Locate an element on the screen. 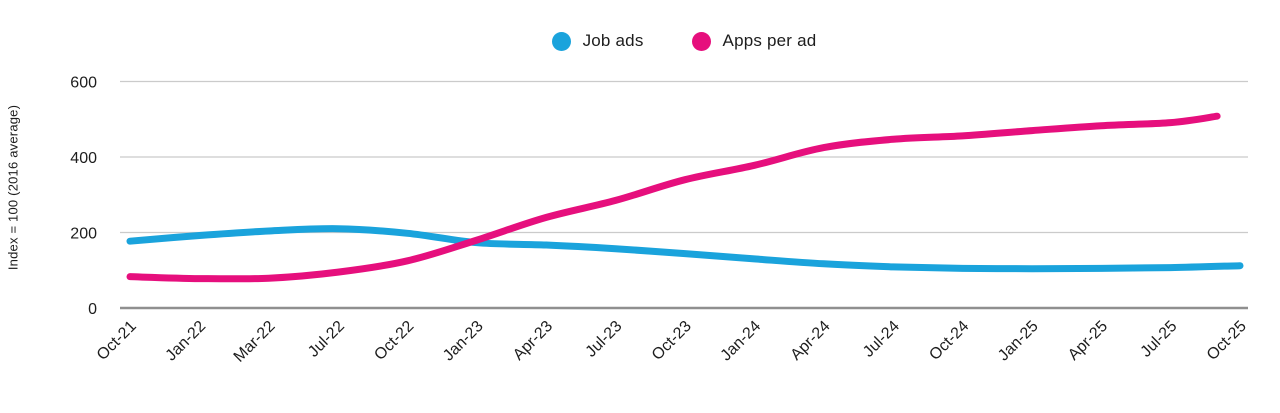 The height and width of the screenshot is (413, 1280). x-tick-label: Jan-22 is located at coordinates (186, 341).